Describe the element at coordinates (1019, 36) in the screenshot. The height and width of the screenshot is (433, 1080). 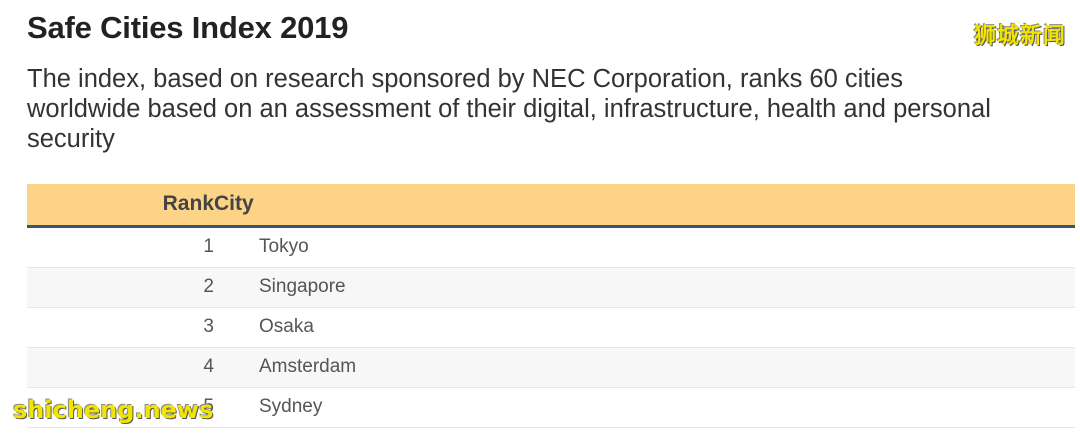
I see `watermark-top-right: 狮城新闻` at that location.